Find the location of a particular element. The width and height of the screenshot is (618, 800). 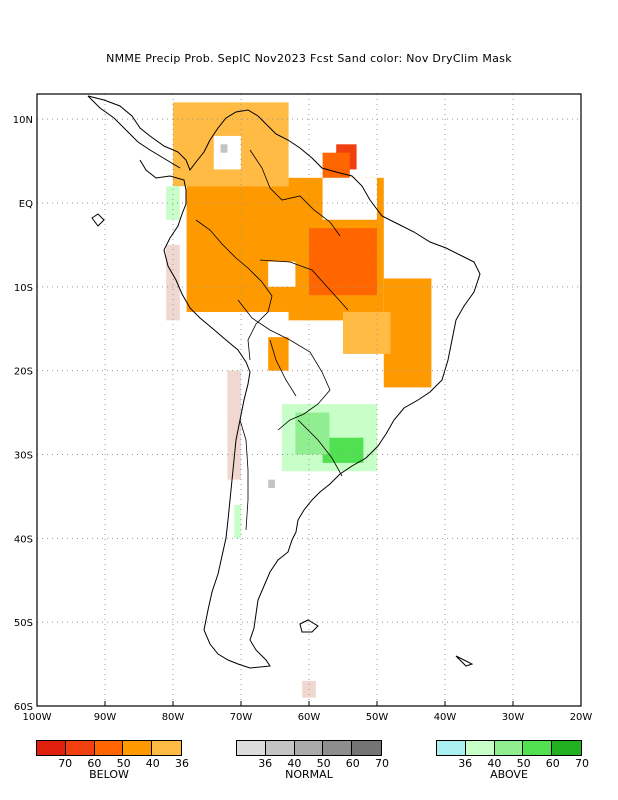

falkland-islands is located at coordinates (309, 626).